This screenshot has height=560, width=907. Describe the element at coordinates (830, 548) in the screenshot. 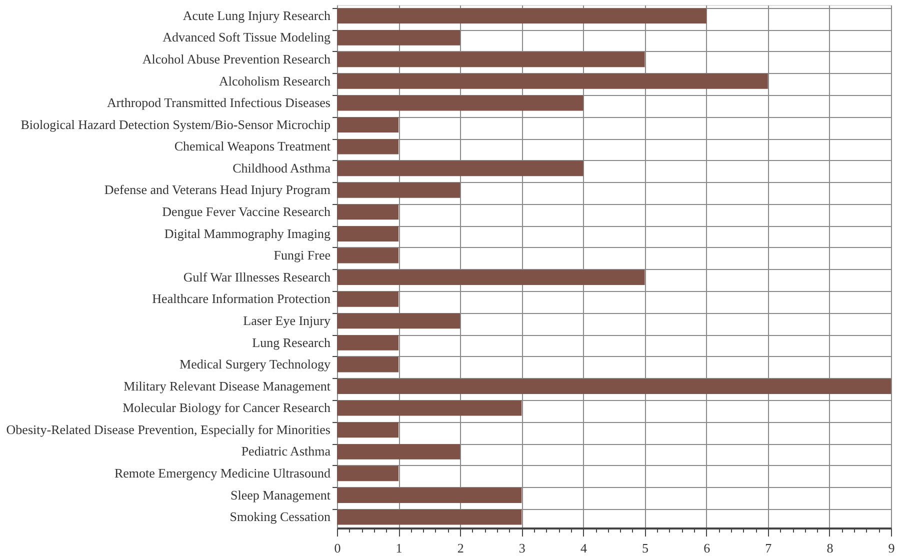

I see `x-tick-label: 8` at that location.